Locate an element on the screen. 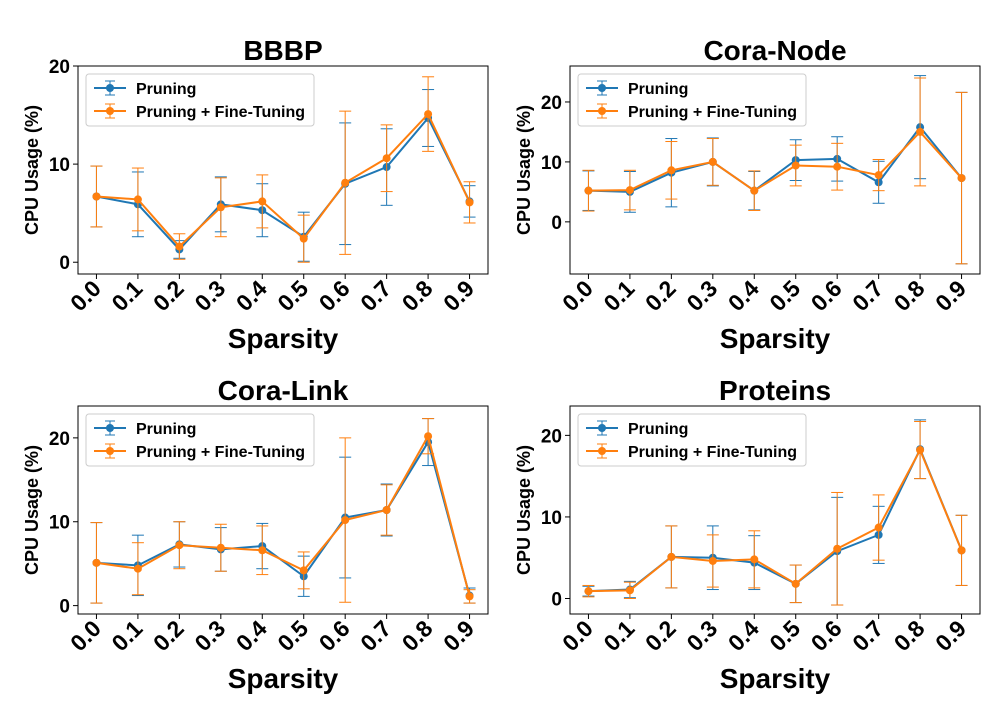  chart-title: Cora-Node is located at coordinates (774, 50).